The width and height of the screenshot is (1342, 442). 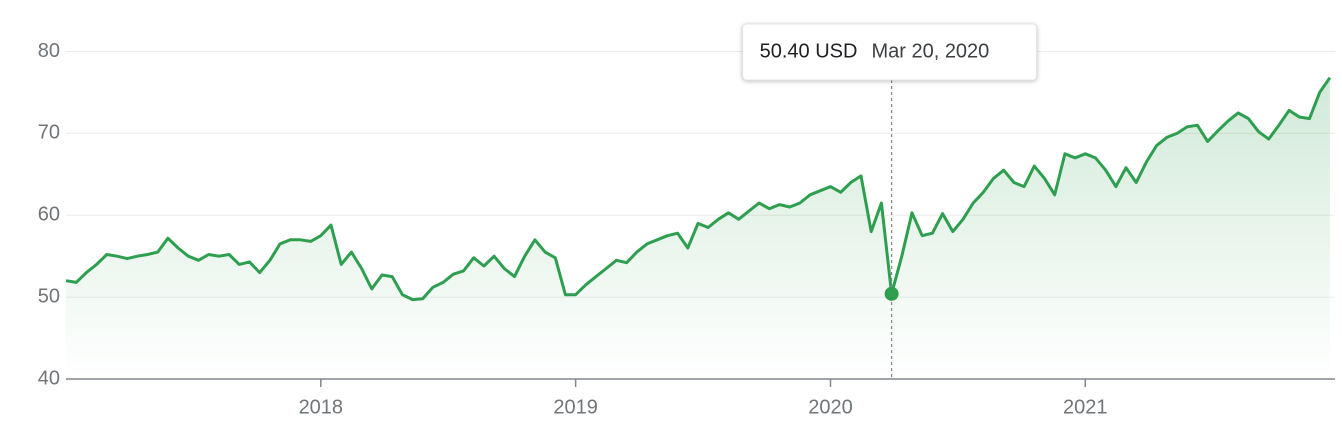 I want to click on y-tick-label: 80, so click(x=49, y=51).